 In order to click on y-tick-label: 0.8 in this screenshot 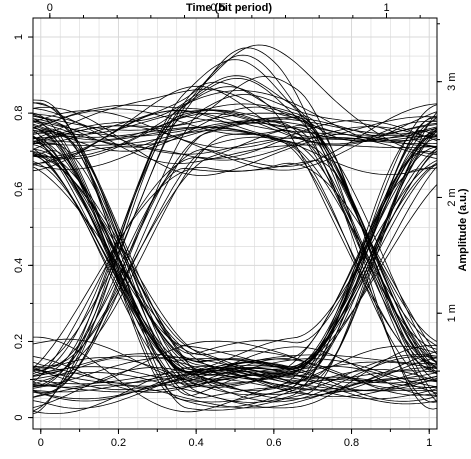, I will do `click(19, 112)`.